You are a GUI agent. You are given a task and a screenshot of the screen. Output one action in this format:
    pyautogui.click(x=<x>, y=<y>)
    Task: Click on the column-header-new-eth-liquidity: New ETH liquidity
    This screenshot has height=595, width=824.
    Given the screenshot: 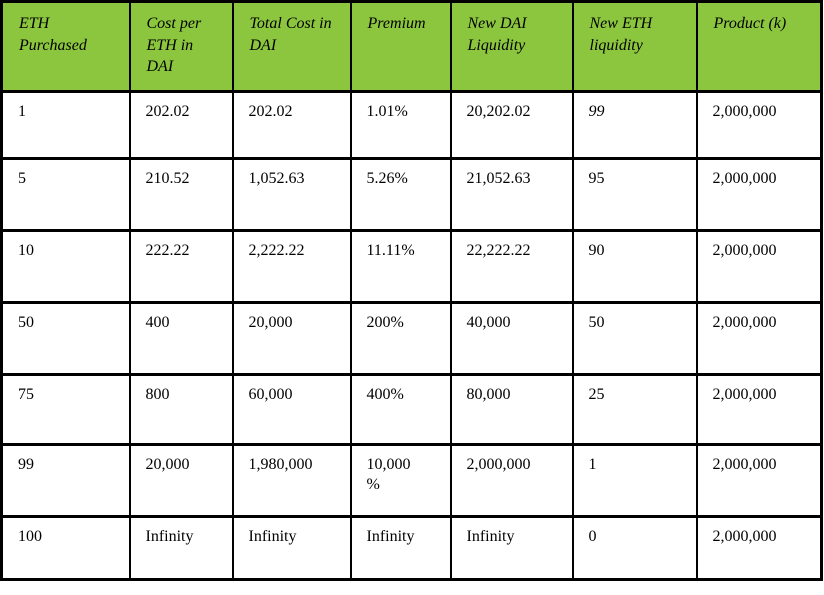 What is the action you would take?
    pyautogui.click(x=634, y=46)
    